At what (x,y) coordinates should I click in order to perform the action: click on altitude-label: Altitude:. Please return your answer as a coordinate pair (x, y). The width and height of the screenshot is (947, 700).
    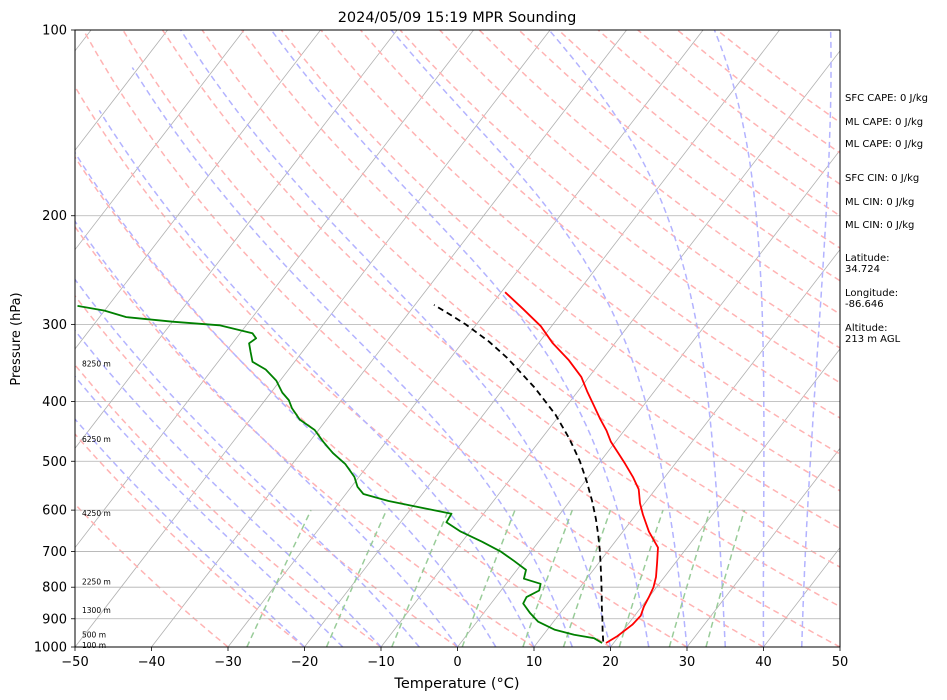
    Looking at the image, I should click on (866, 328).